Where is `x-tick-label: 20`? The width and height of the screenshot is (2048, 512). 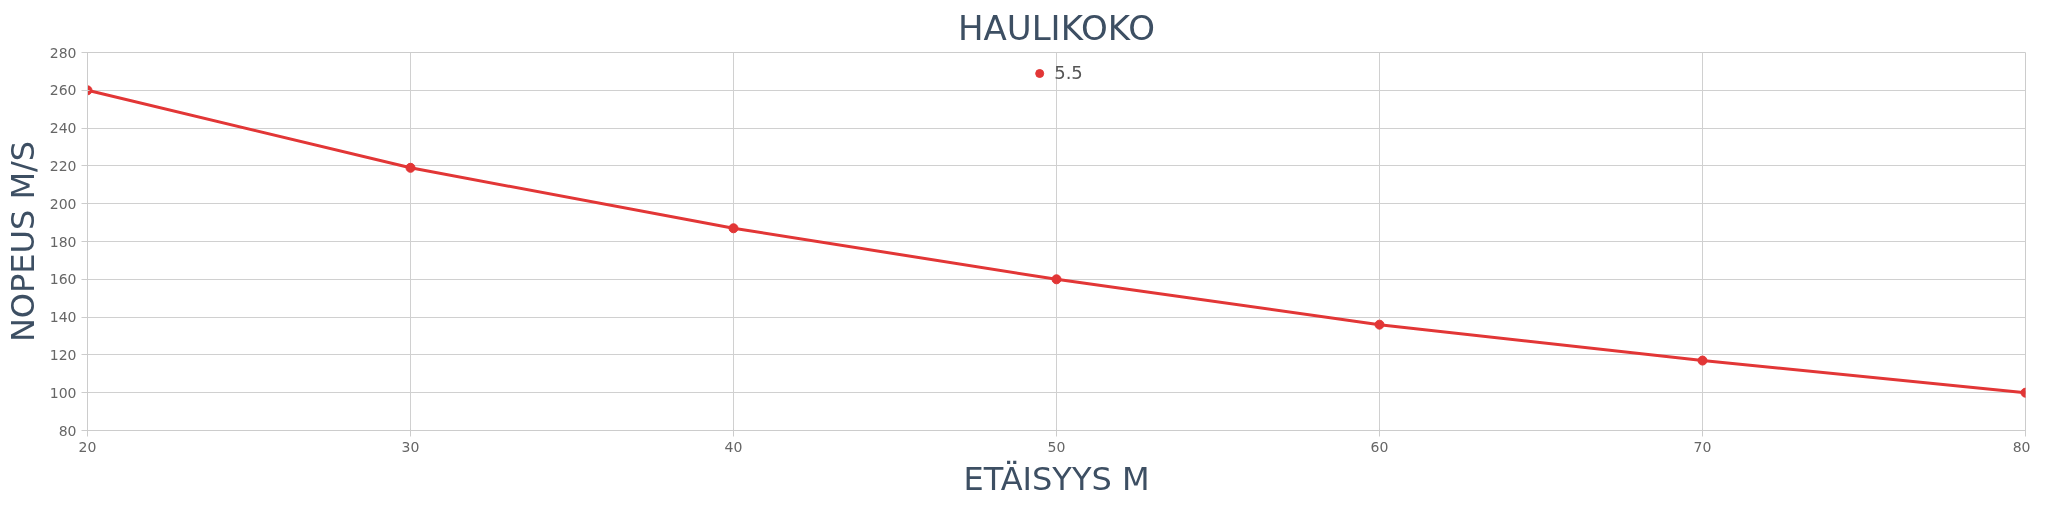 x-tick-label: 20 is located at coordinates (87, 446).